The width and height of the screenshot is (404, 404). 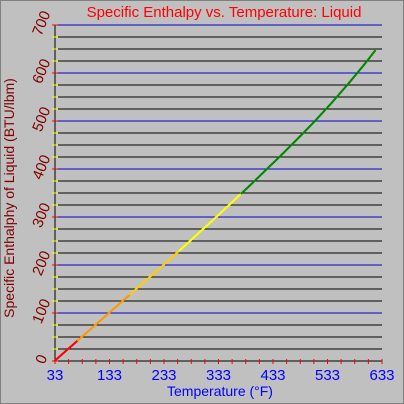 I want to click on x-tick-label: 433, so click(x=272, y=375).